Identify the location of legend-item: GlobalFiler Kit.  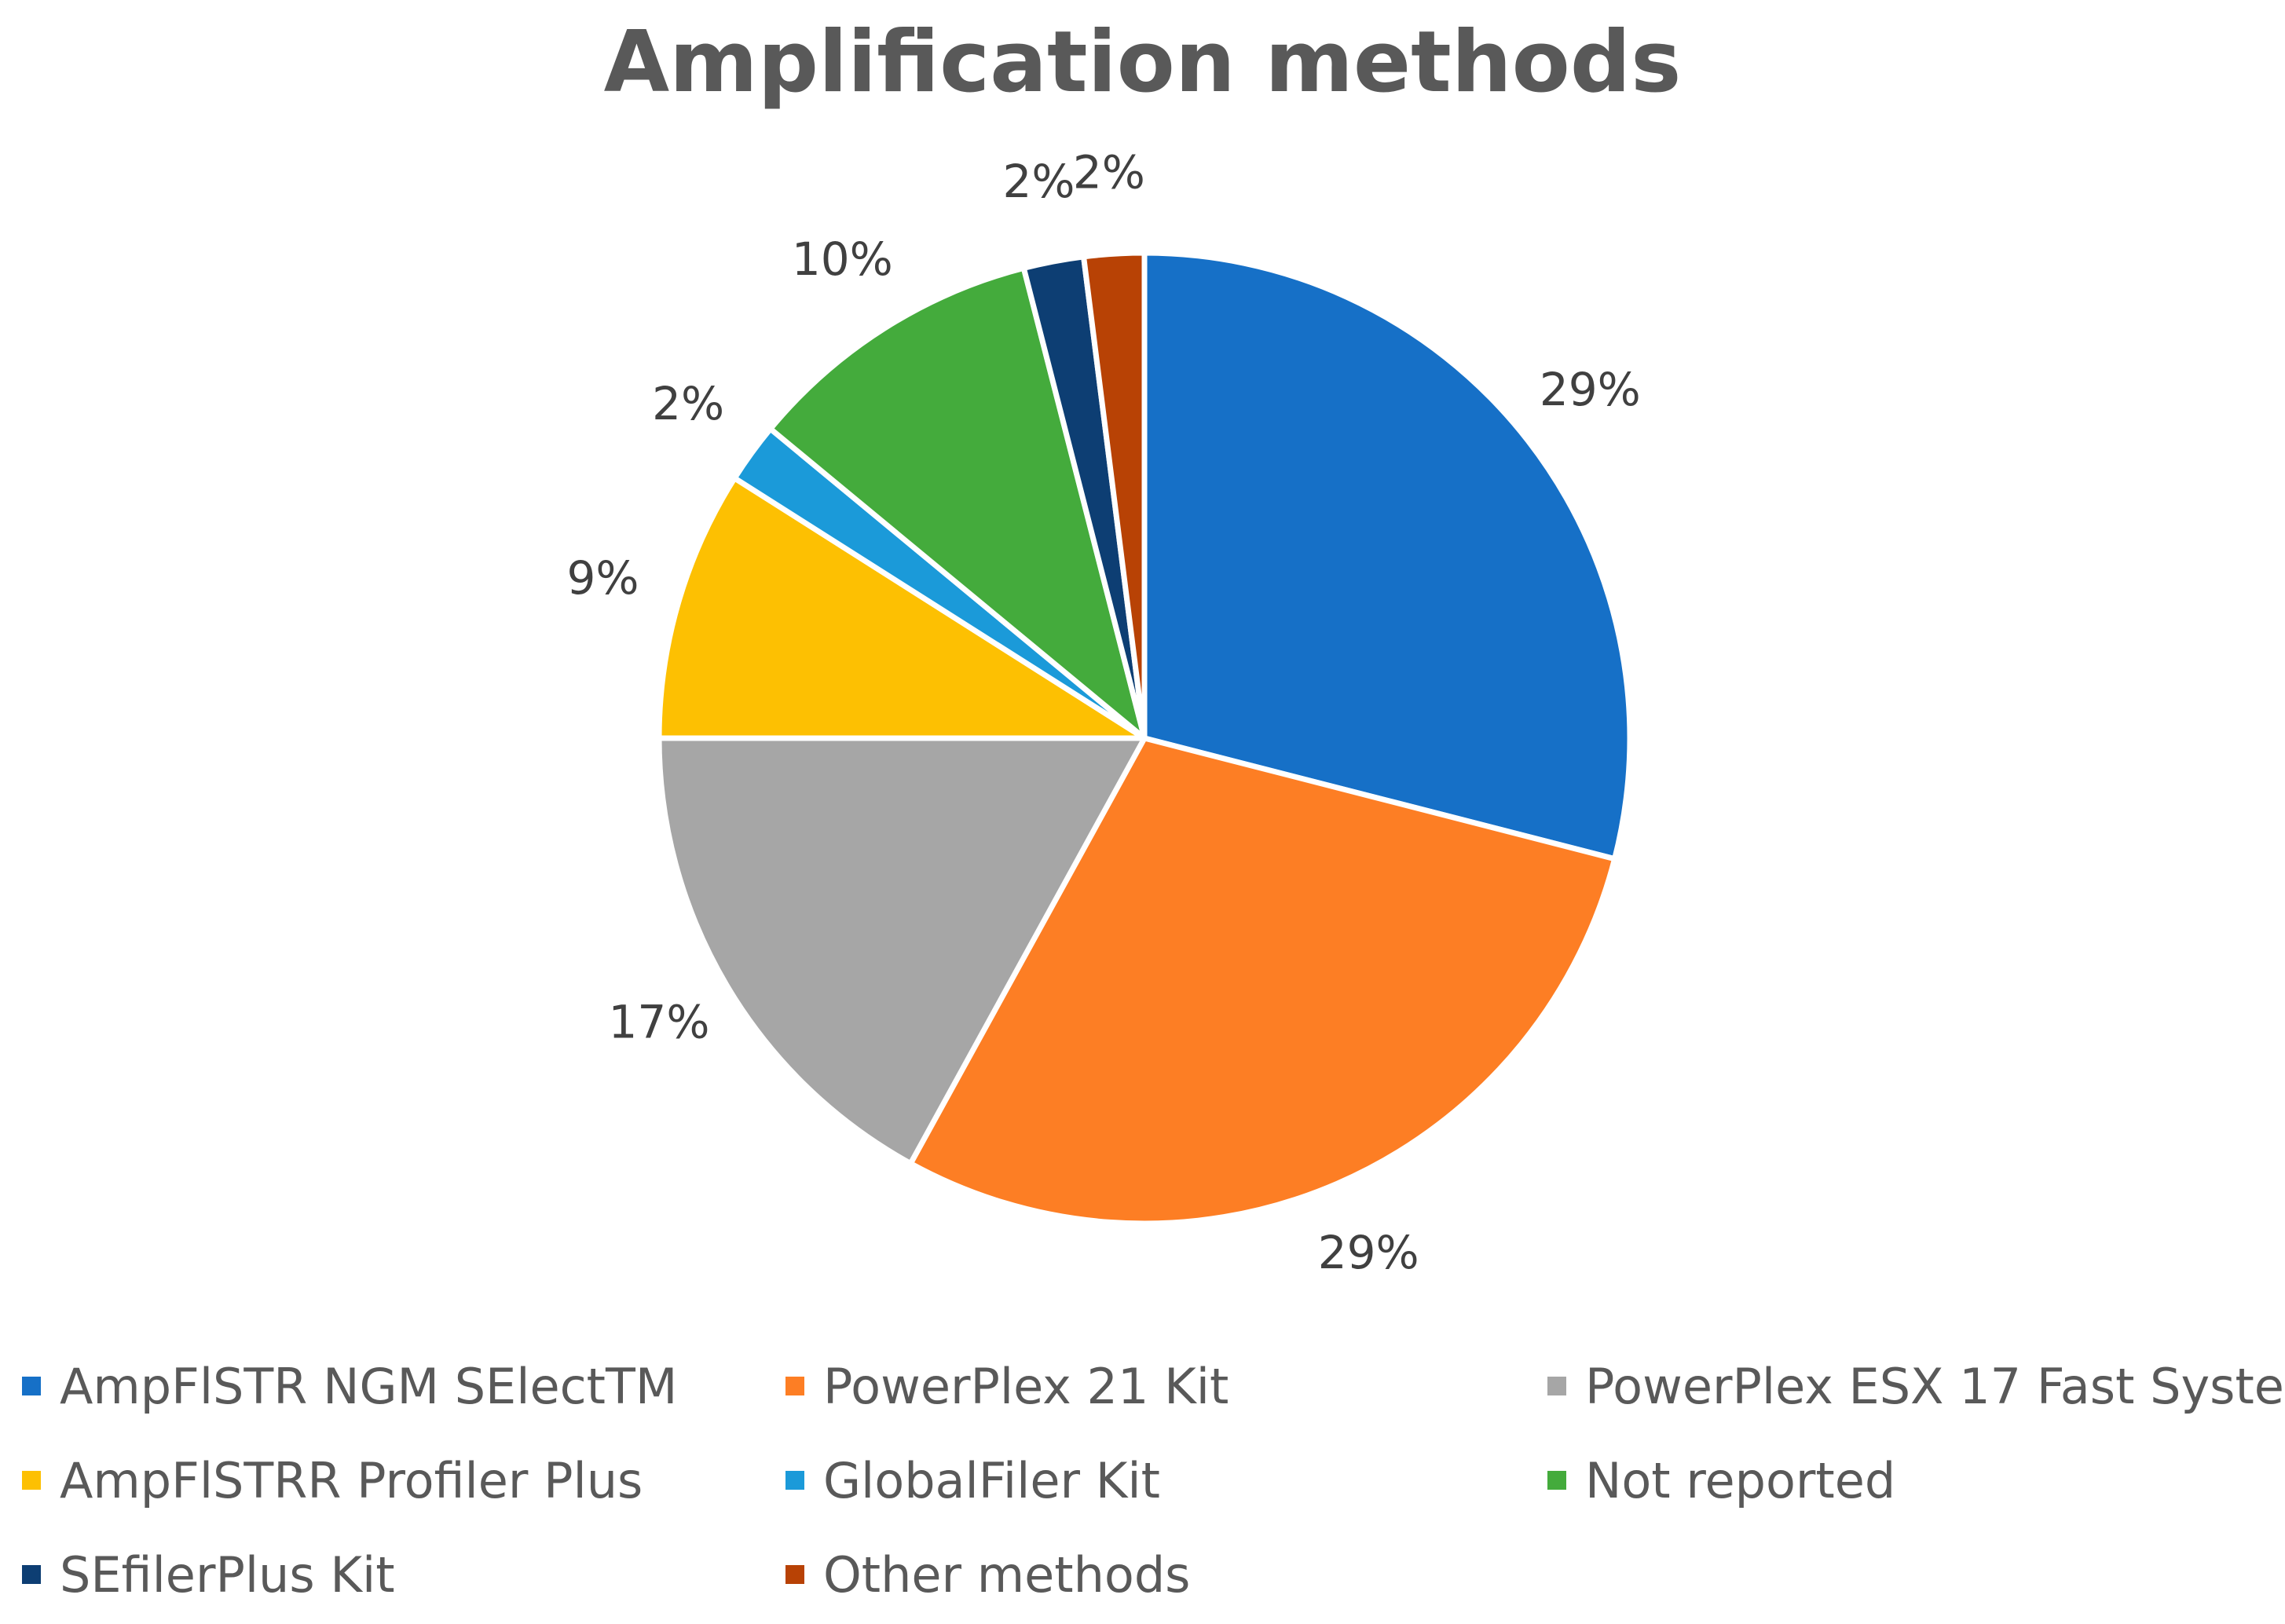
(972, 1480).